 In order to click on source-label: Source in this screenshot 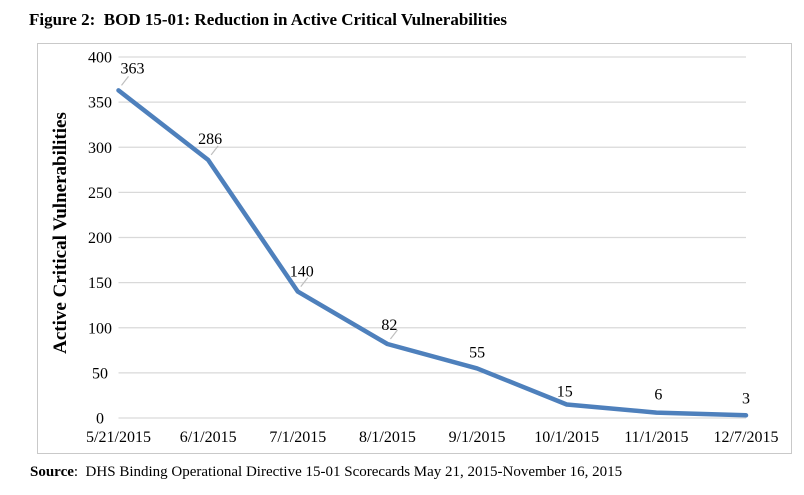, I will do `click(52, 472)`.